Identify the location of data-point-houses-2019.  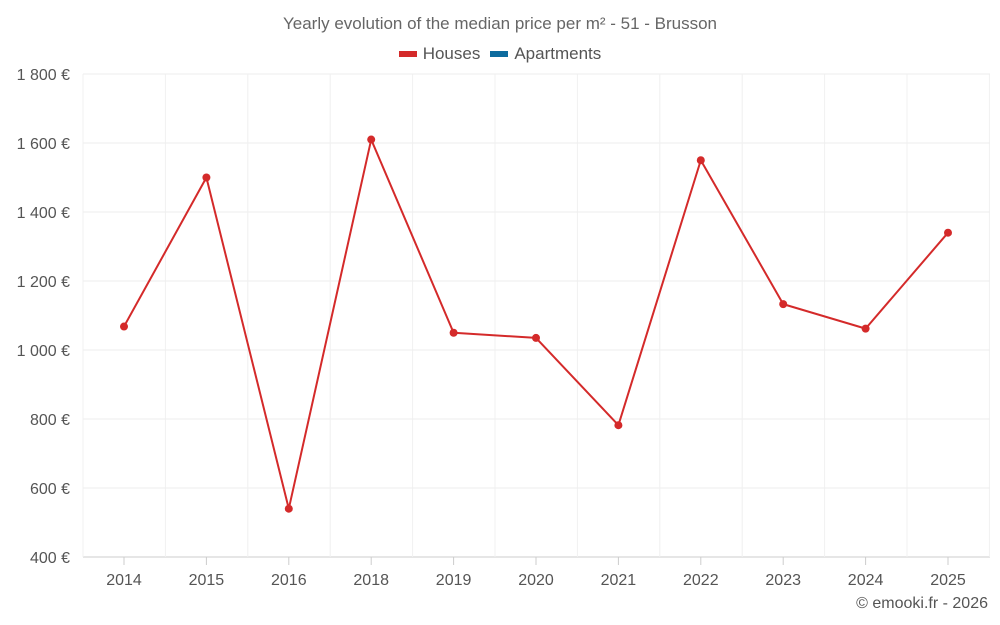
(453, 332).